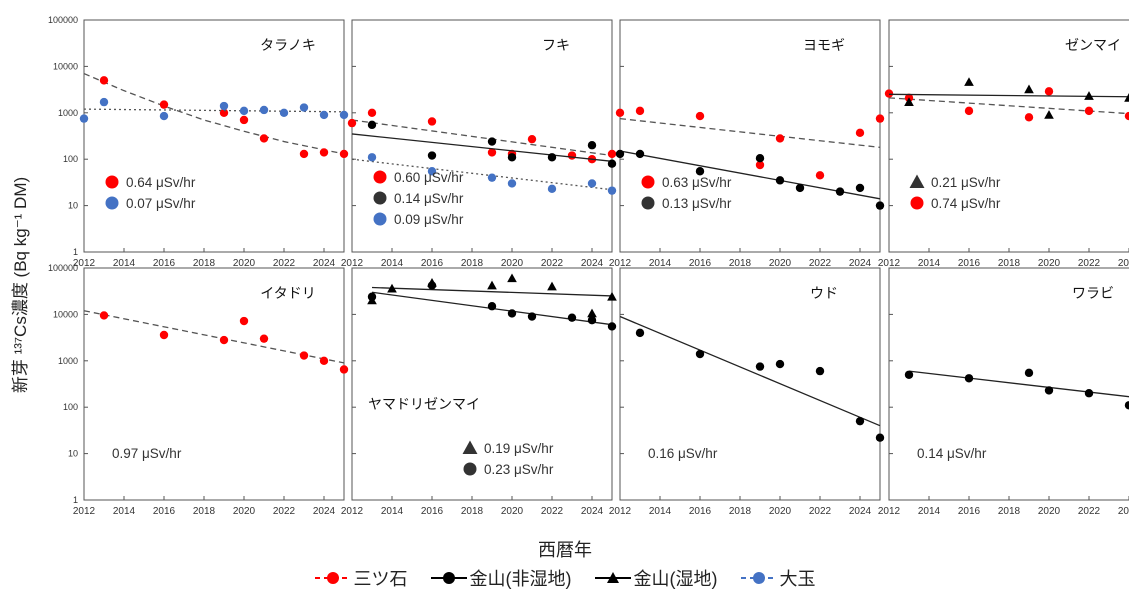 The image size is (1129, 593). Describe the element at coordinates (612, 577) in the screenshot. I see `legend-marker-kanayama-wetland` at that location.